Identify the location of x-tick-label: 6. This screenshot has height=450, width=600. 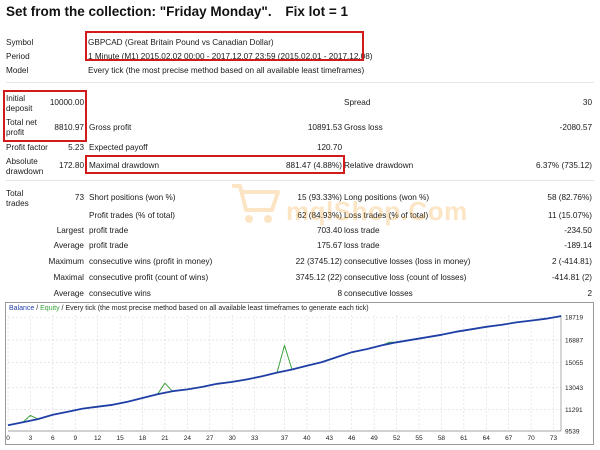
(53, 438).